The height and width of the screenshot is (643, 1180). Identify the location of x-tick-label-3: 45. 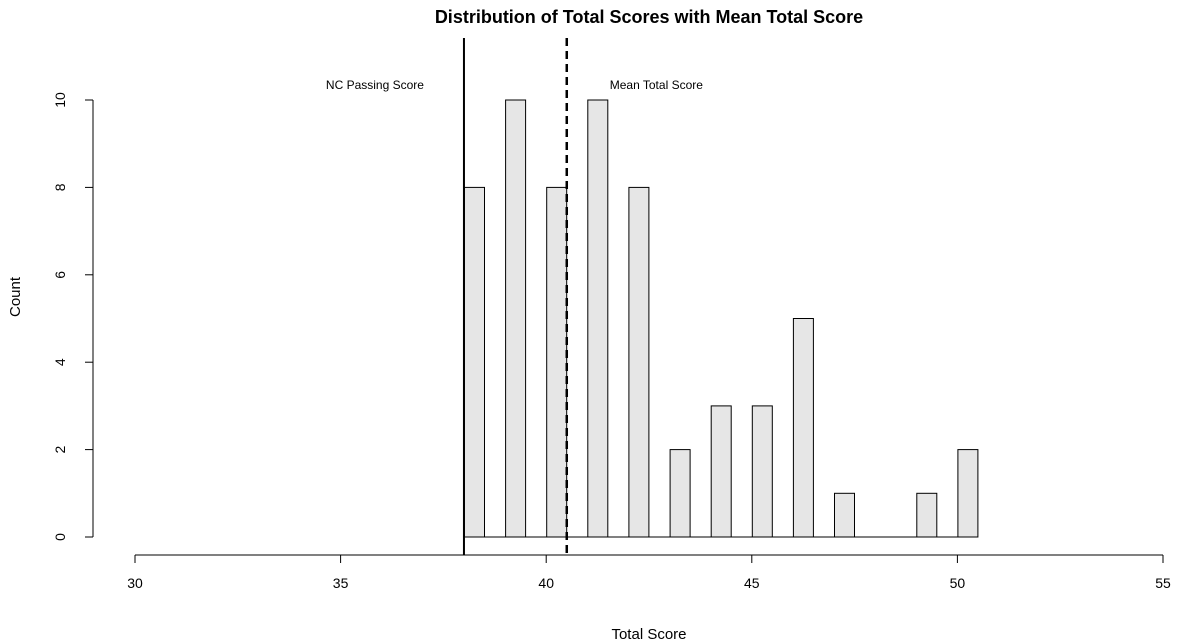
(752, 583).